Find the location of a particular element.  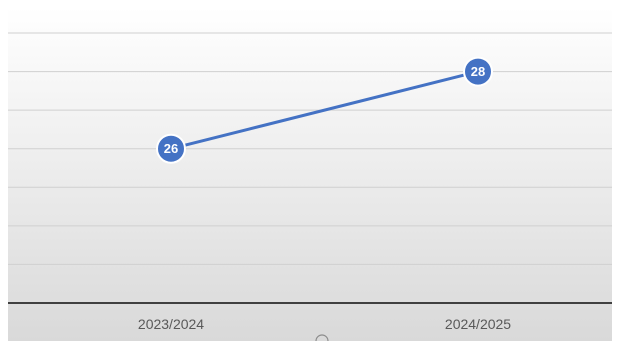

series-line is located at coordinates (324, 110).